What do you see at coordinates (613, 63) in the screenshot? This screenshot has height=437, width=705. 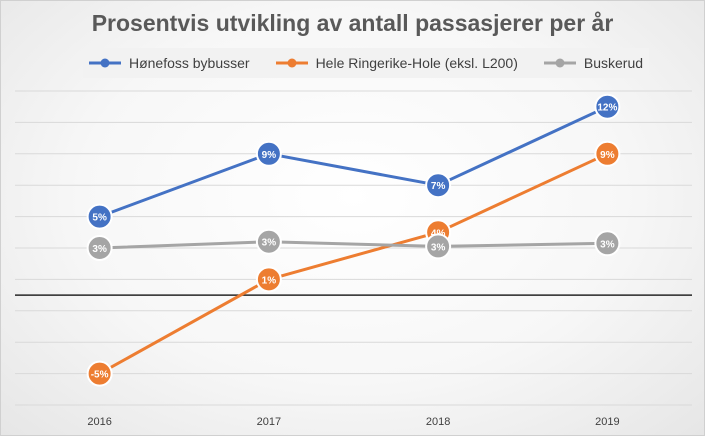 I see `legend-label: Buskerud` at bounding box center [613, 63].